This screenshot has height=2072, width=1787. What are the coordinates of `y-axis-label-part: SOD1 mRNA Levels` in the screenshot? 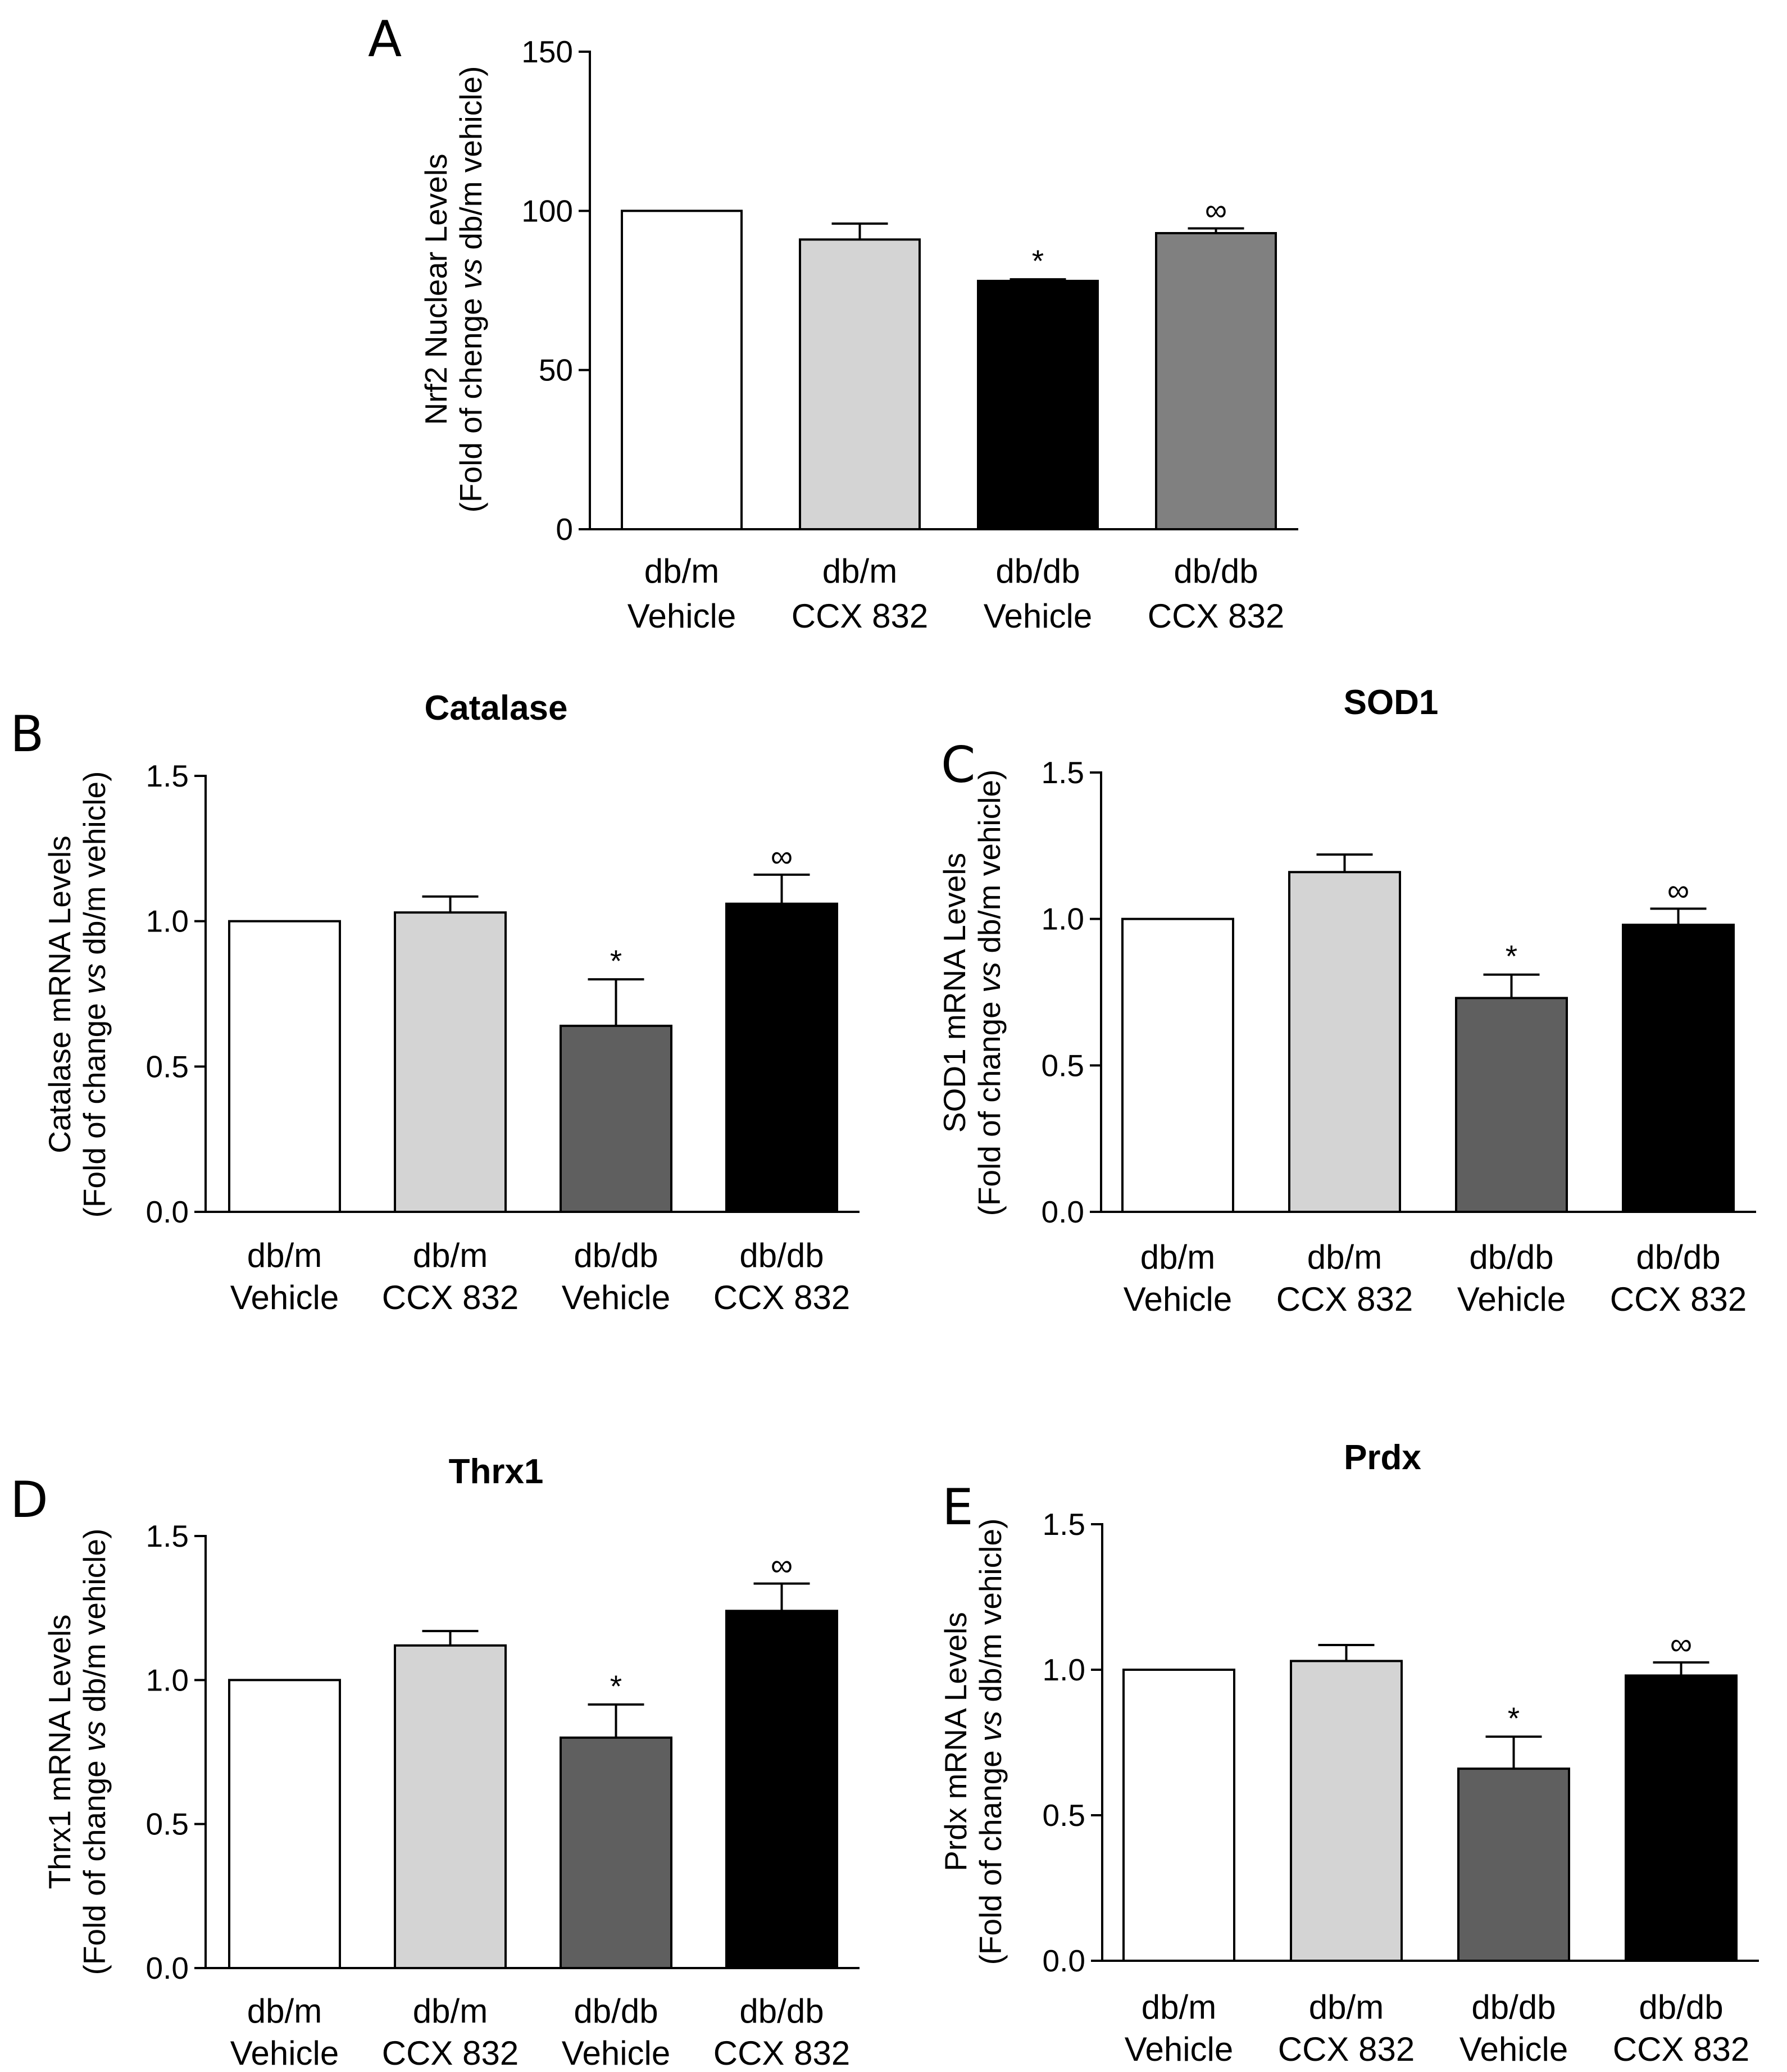 It's located at (954, 993).